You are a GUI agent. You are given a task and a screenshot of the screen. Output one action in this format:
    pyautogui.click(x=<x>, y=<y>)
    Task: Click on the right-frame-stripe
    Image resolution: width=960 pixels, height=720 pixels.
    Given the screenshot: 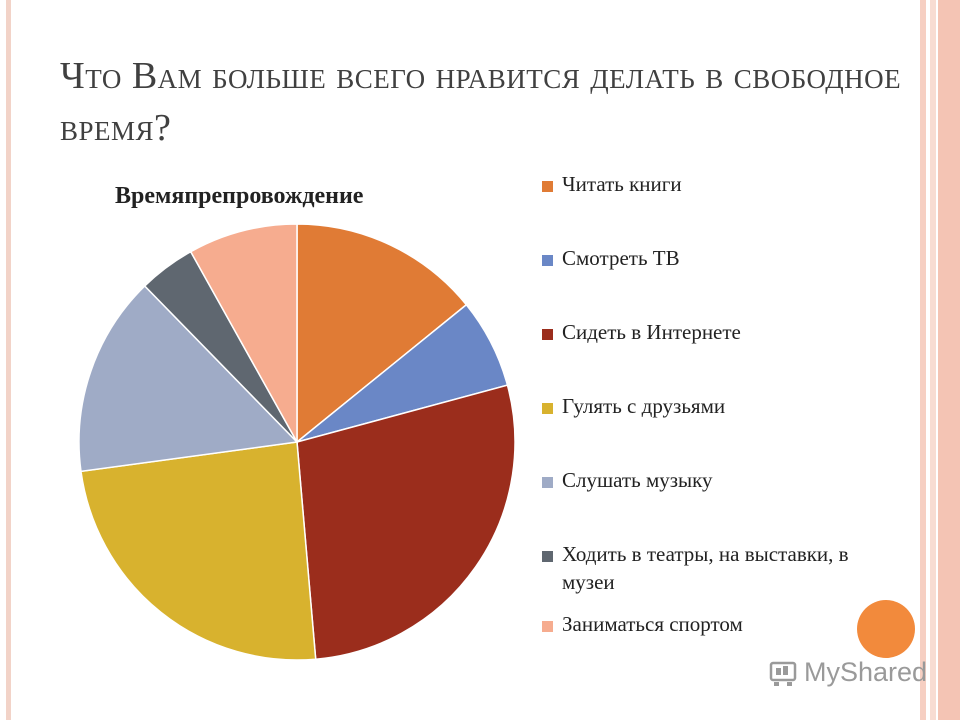 What is the action you would take?
    pyautogui.click(x=923, y=360)
    